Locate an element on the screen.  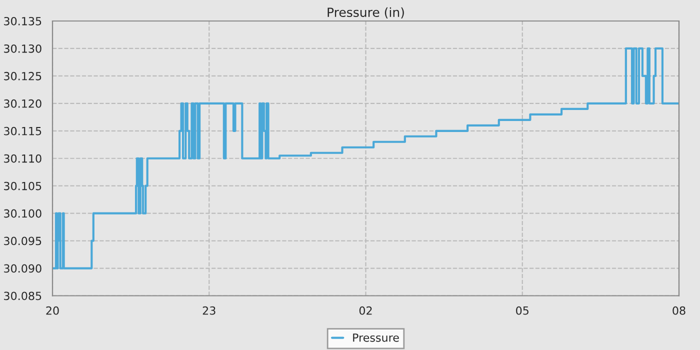
y-tick-label: 30.100 is located at coordinates (23, 213).